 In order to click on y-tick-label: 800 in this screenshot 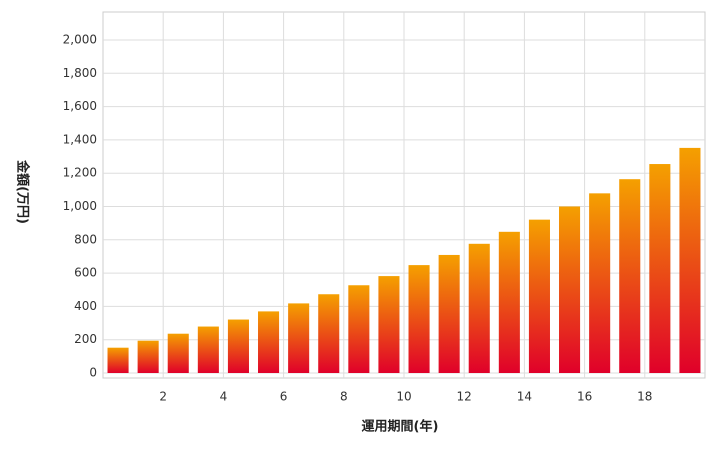, I will do `click(85, 239)`.